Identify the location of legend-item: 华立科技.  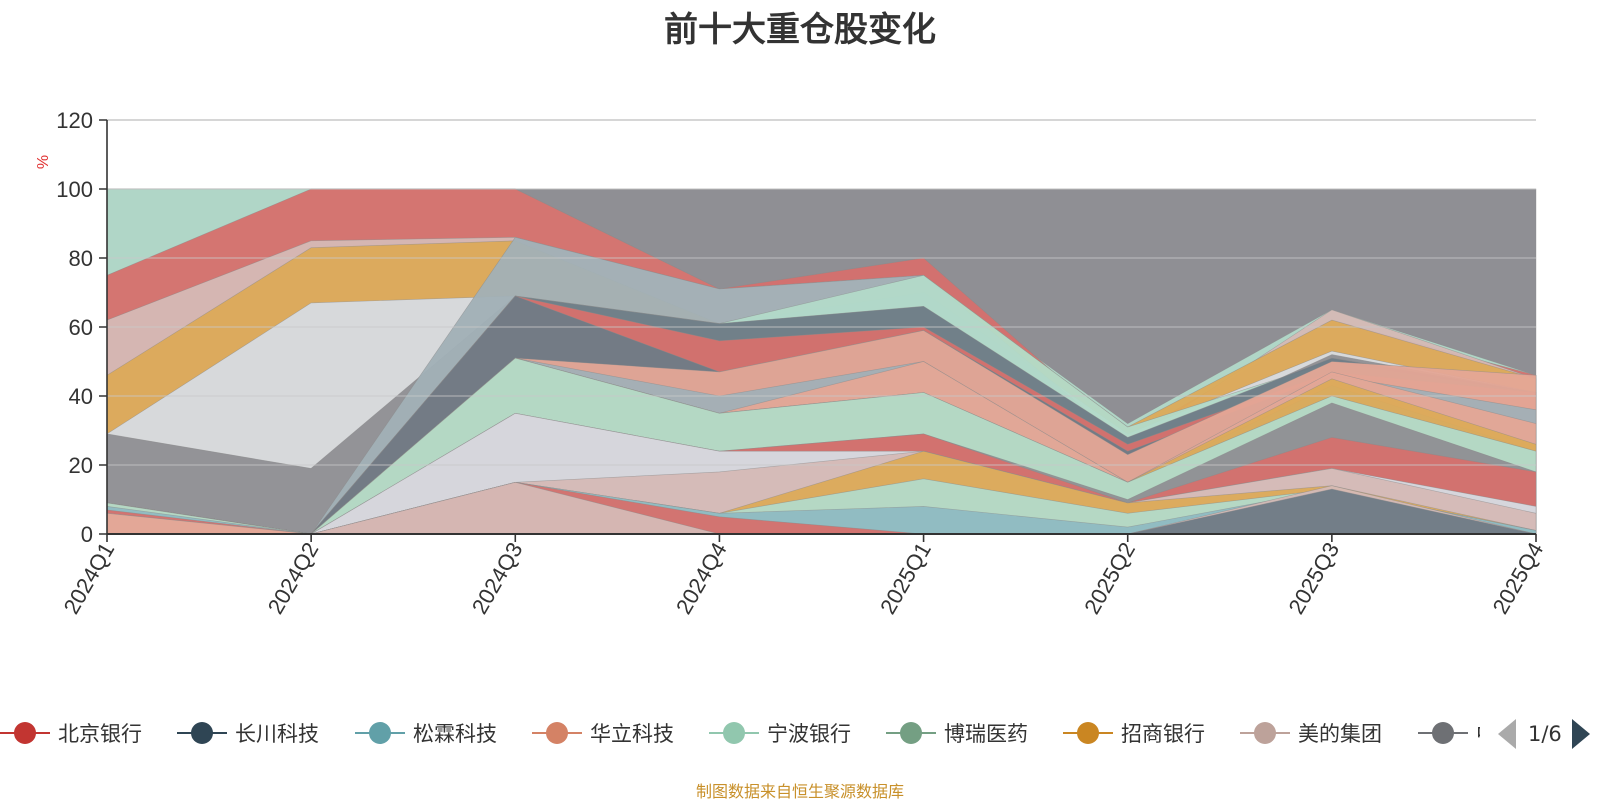
(603, 733).